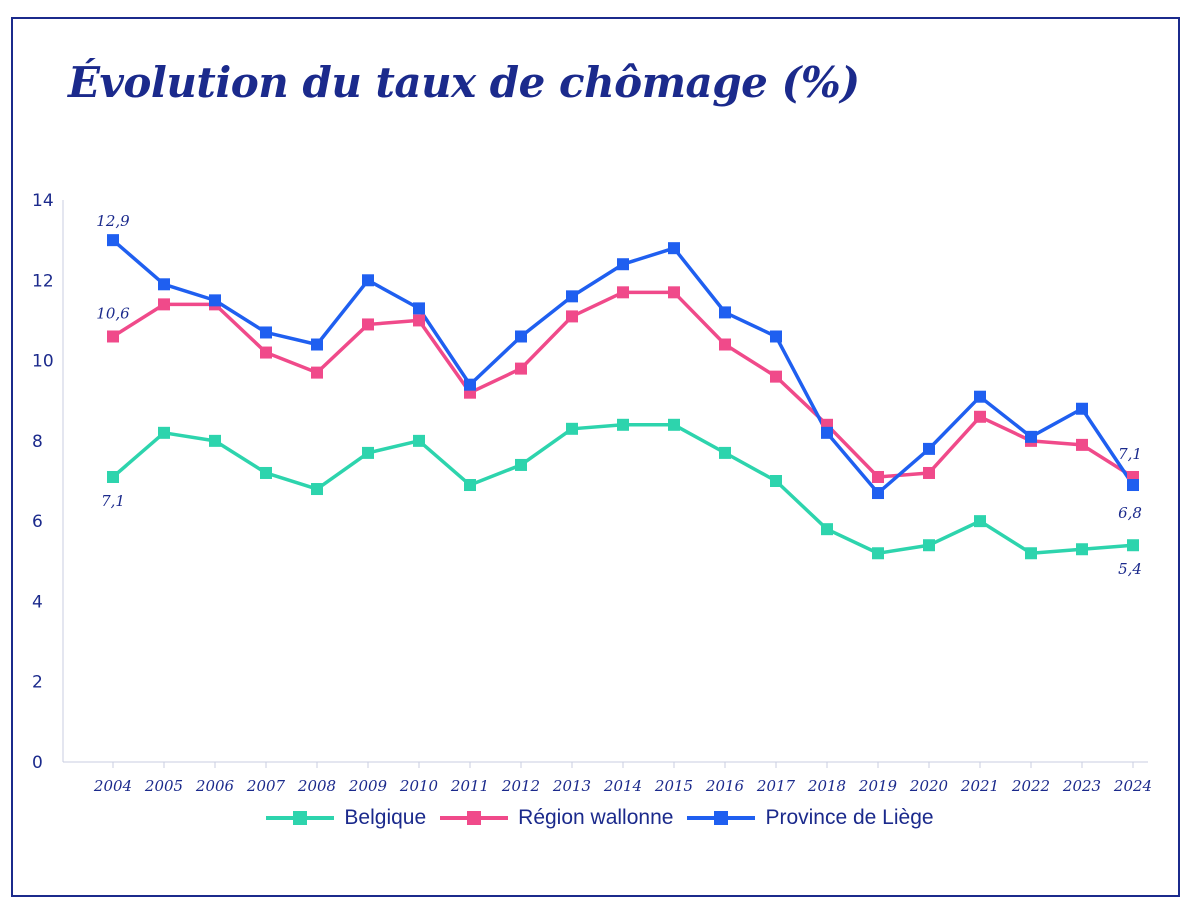 This screenshot has width=1200, height=914. Describe the element at coordinates (521, 464) in the screenshot. I see `point-belgique-2012` at that location.